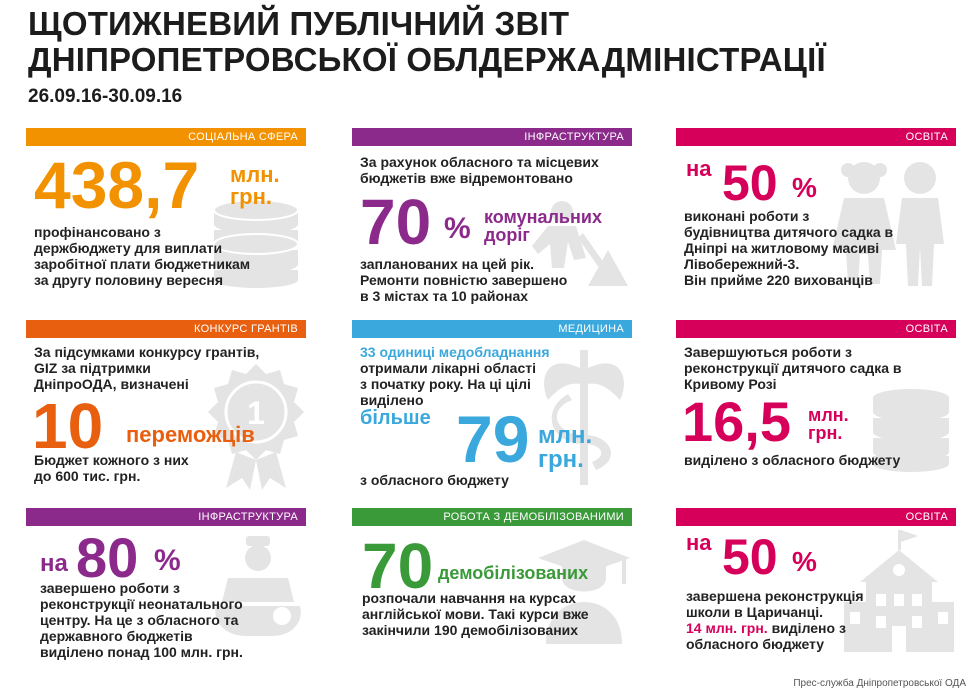  I want to click on text-line: центру. На це з обласного та, so click(139, 620).